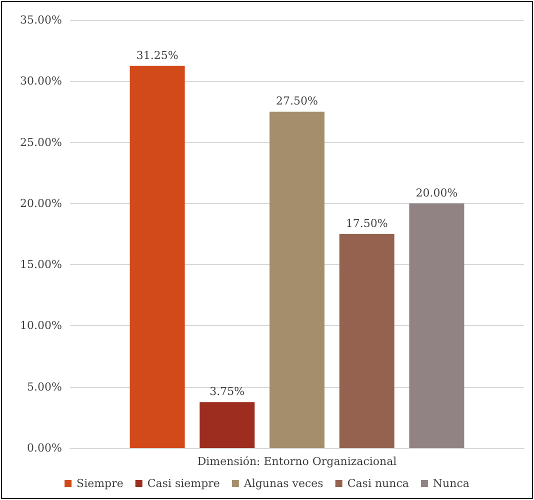 This screenshot has height=500, width=534. What do you see at coordinates (41, 265) in the screenshot?
I see `y-tick-label: 15.00%` at bounding box center [41, 265].